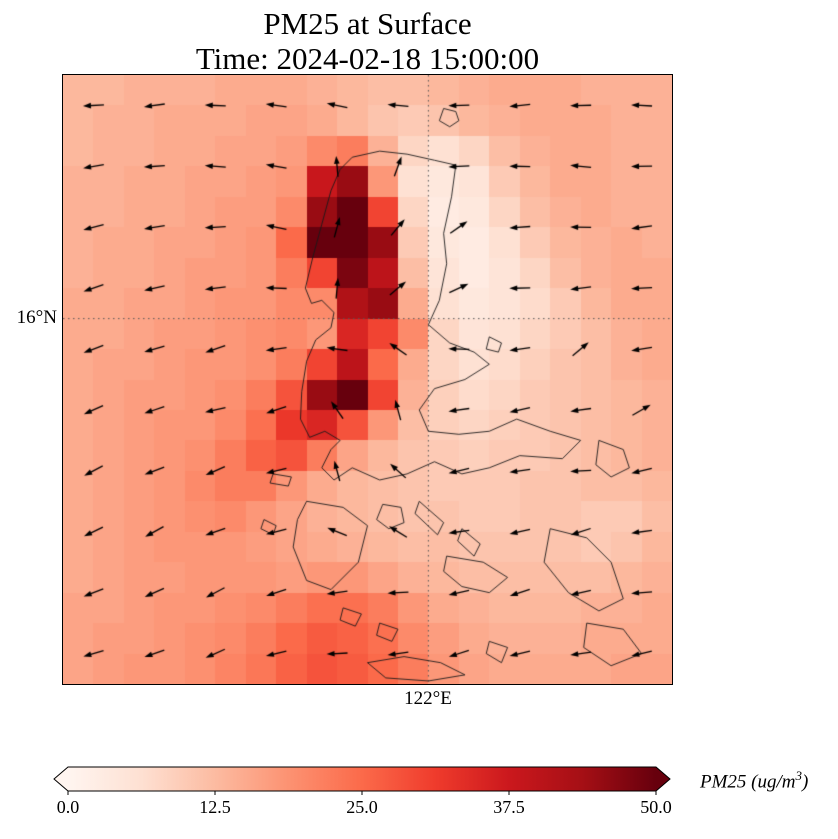 This screenshot has width=838, height=839. I want to click on y-axis-tick-label: 16°N, so click(36, 317).